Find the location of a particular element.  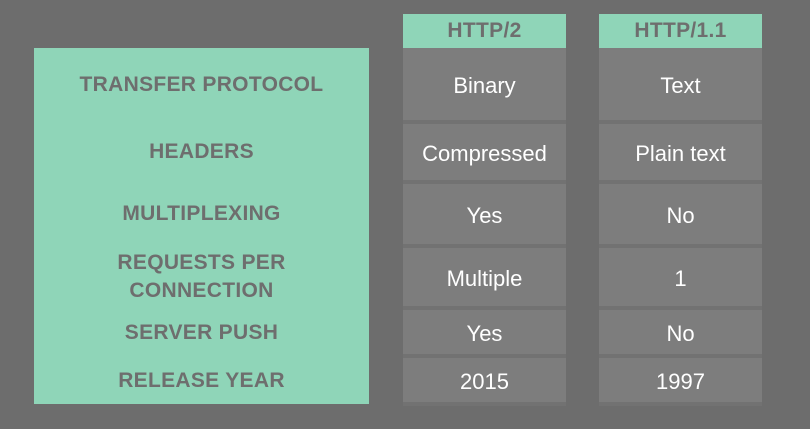

cell-http11-release-year: 1997 is located at coordinates (680, 382).